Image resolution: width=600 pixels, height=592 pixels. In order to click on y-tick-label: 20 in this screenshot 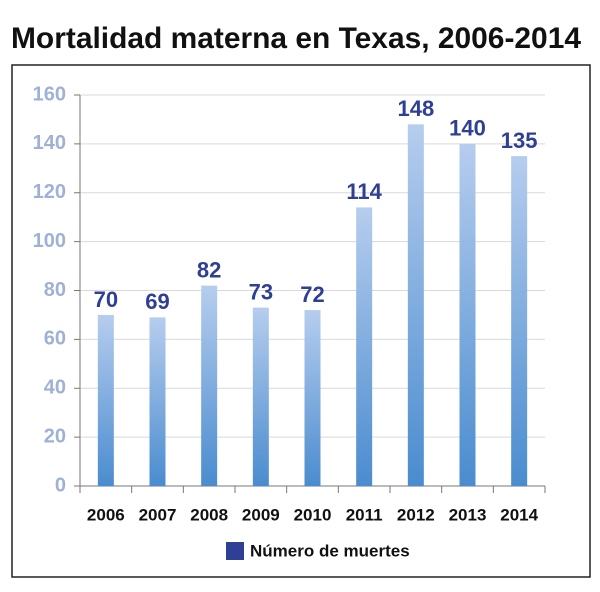, I will do `click(55, 436)`.